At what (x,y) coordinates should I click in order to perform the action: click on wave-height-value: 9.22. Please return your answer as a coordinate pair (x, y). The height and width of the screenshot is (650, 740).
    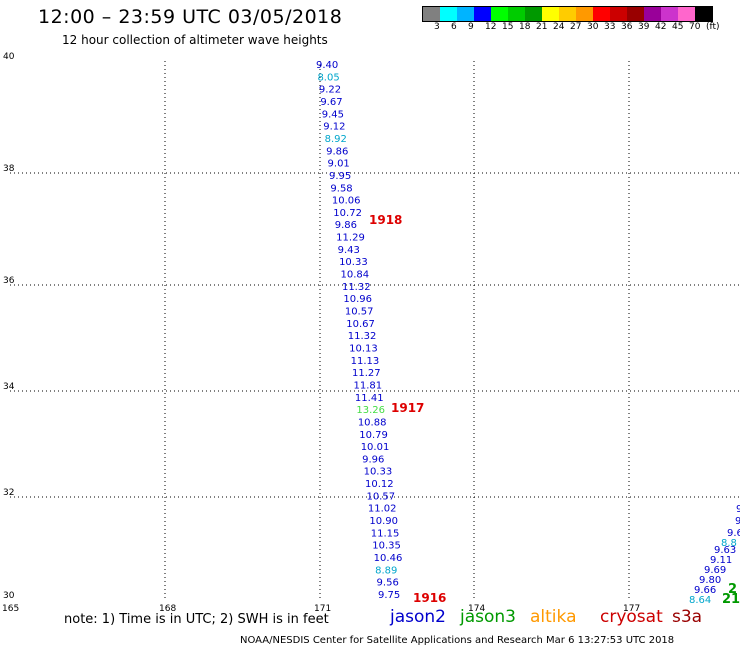
    Looking at the image, I should click on (330, 90).